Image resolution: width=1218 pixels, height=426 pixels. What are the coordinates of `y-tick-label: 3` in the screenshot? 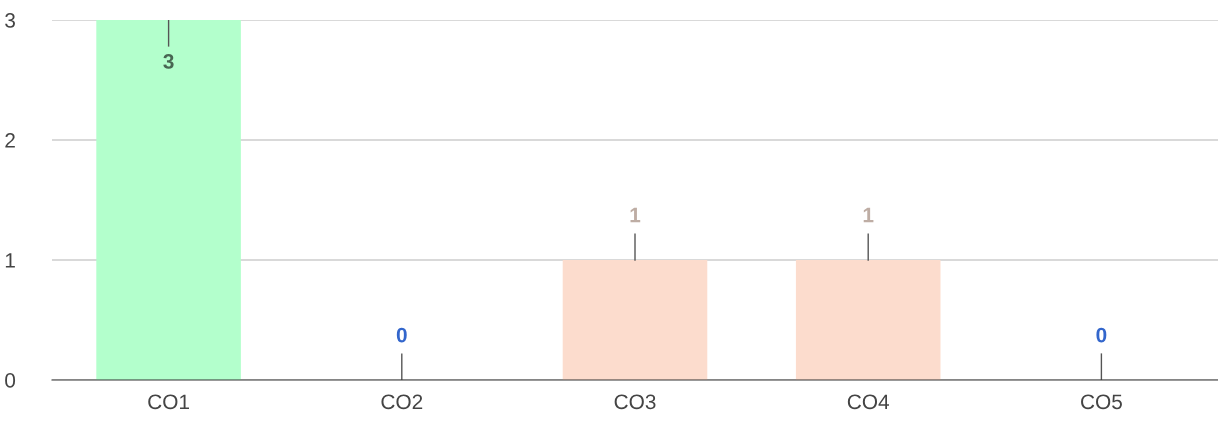 It's located at (10, 20).